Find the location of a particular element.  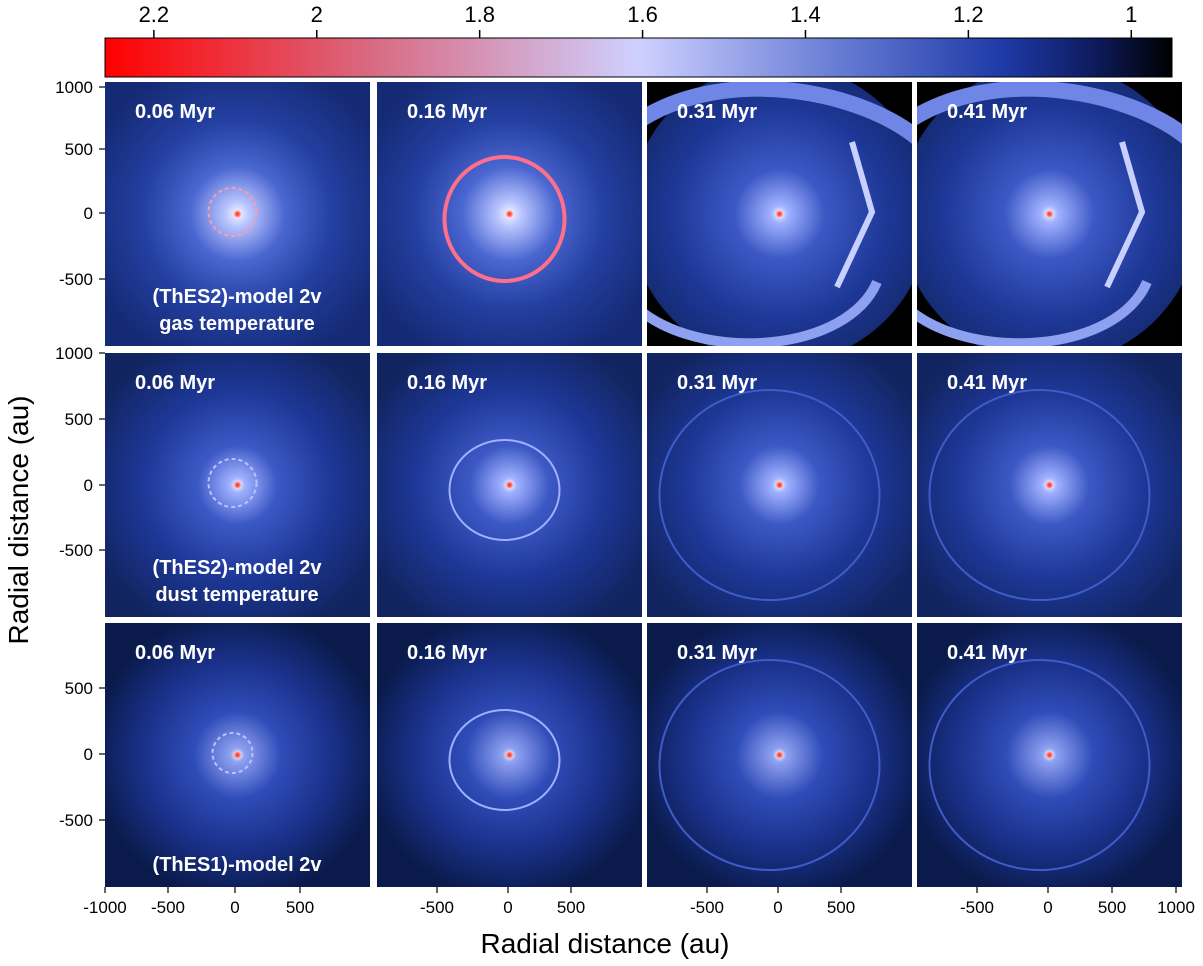

panel-r1-c4: 0.41 Myr is located at coordinates (1049, 214).